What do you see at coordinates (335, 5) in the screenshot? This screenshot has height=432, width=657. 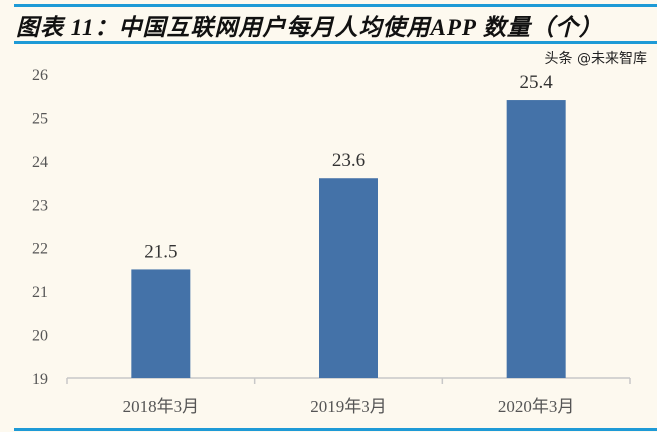 I see `top-rule` at bounding box center [335, 5].